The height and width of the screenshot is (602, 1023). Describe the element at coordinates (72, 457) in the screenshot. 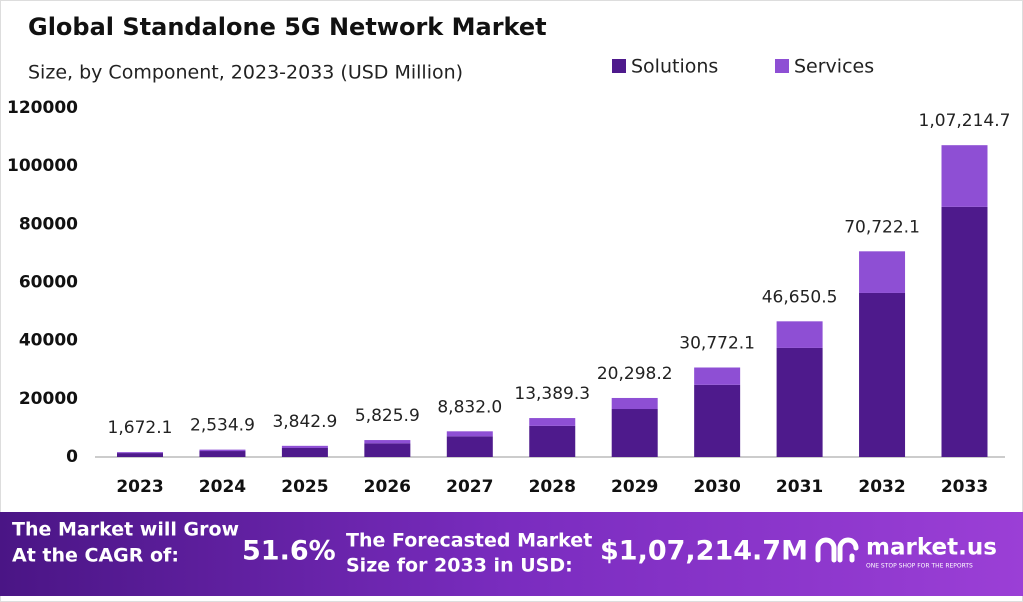

I see `y-tick-label: 0` at that location.